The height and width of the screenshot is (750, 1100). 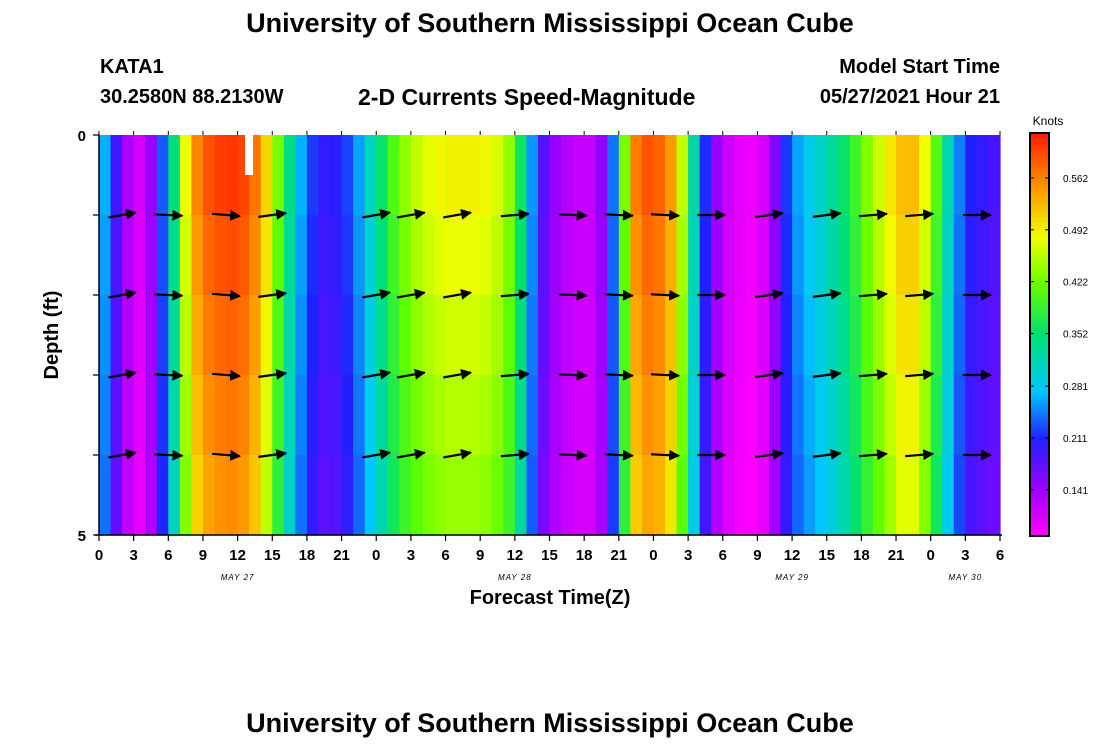 What do you see at coordinates (826, 555) in the screenshot?
I see `x-tick-label: 15` at bounding box center [826, 555].